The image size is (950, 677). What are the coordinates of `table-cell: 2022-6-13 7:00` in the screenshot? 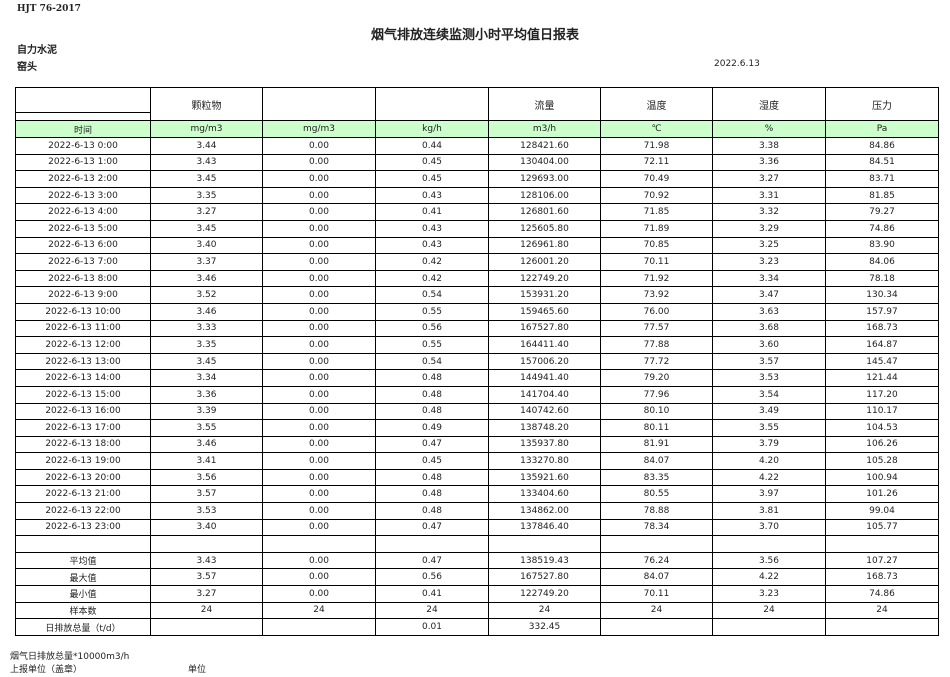 It's located at (83, 262).